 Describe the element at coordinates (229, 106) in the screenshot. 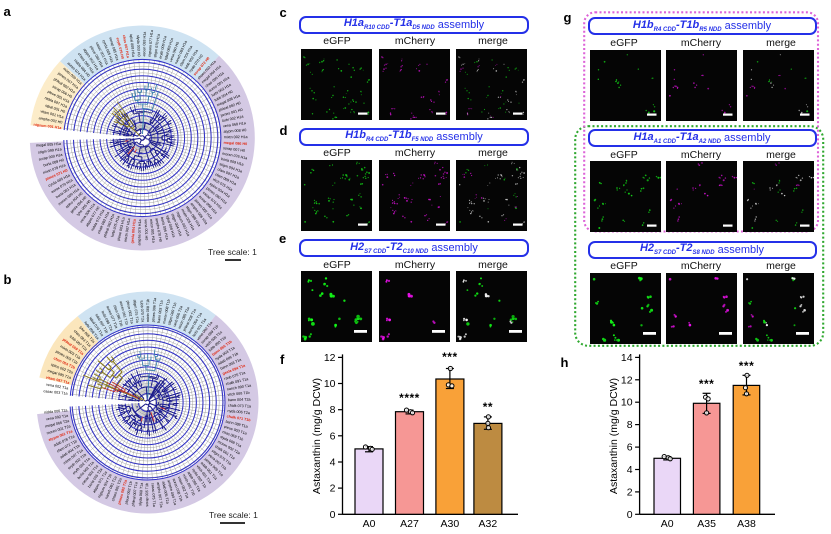

I see `svg-text: phleal 082 H0` at that location.